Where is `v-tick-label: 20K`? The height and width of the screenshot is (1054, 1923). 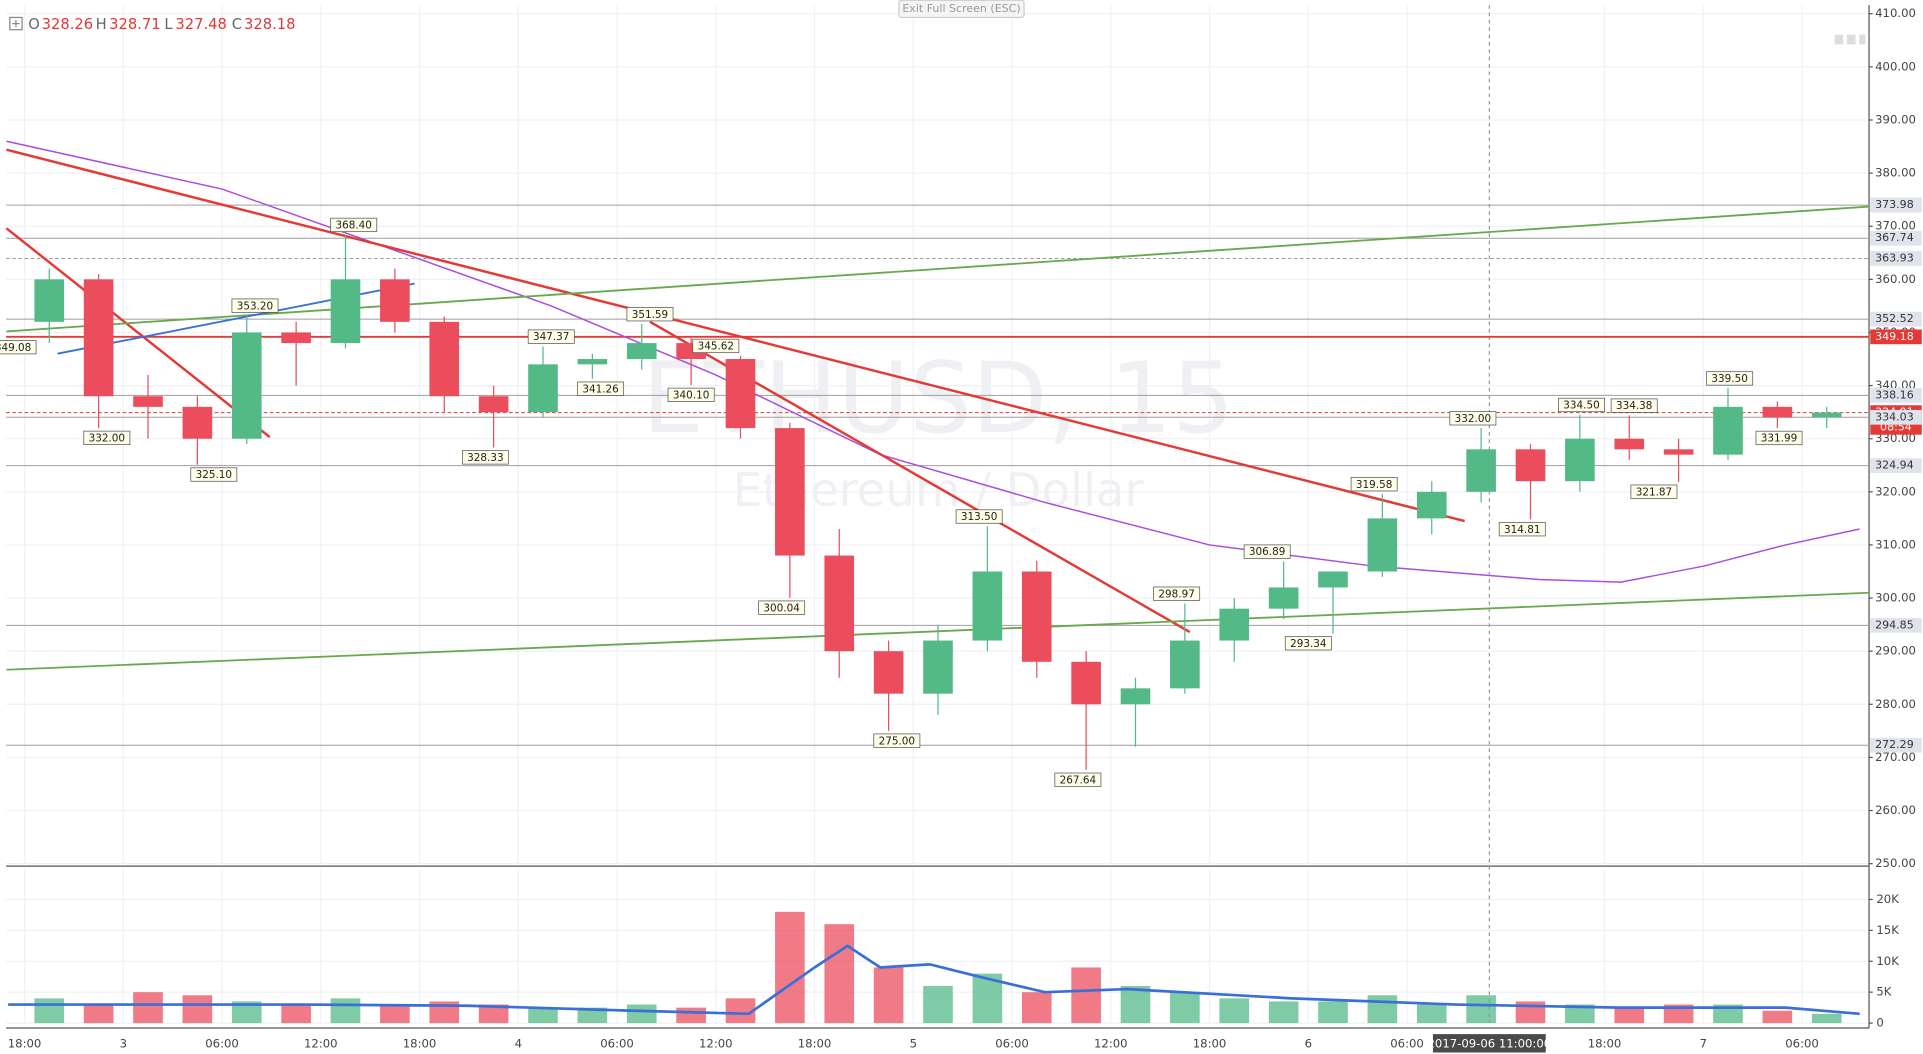 v-tick-label: 20K is located at coordinates (1887, 899).